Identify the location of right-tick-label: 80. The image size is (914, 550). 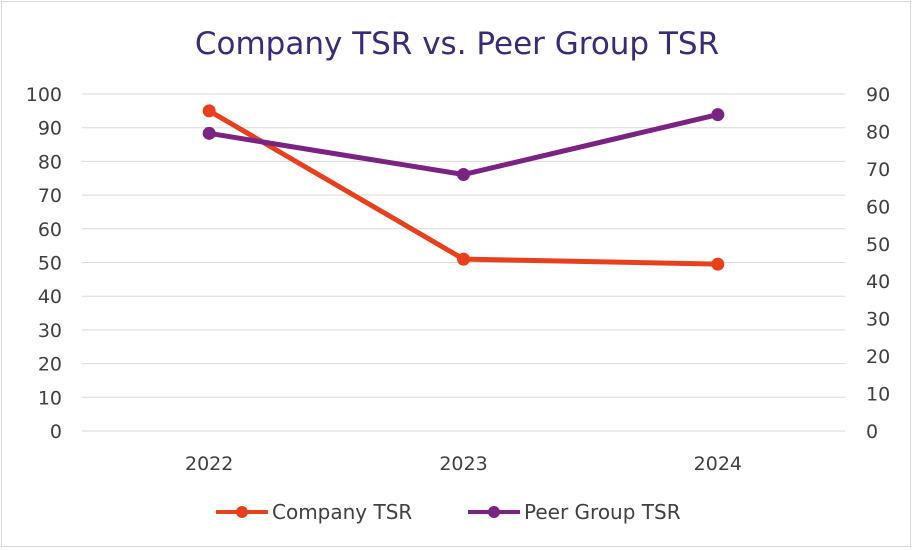
(878, 132).